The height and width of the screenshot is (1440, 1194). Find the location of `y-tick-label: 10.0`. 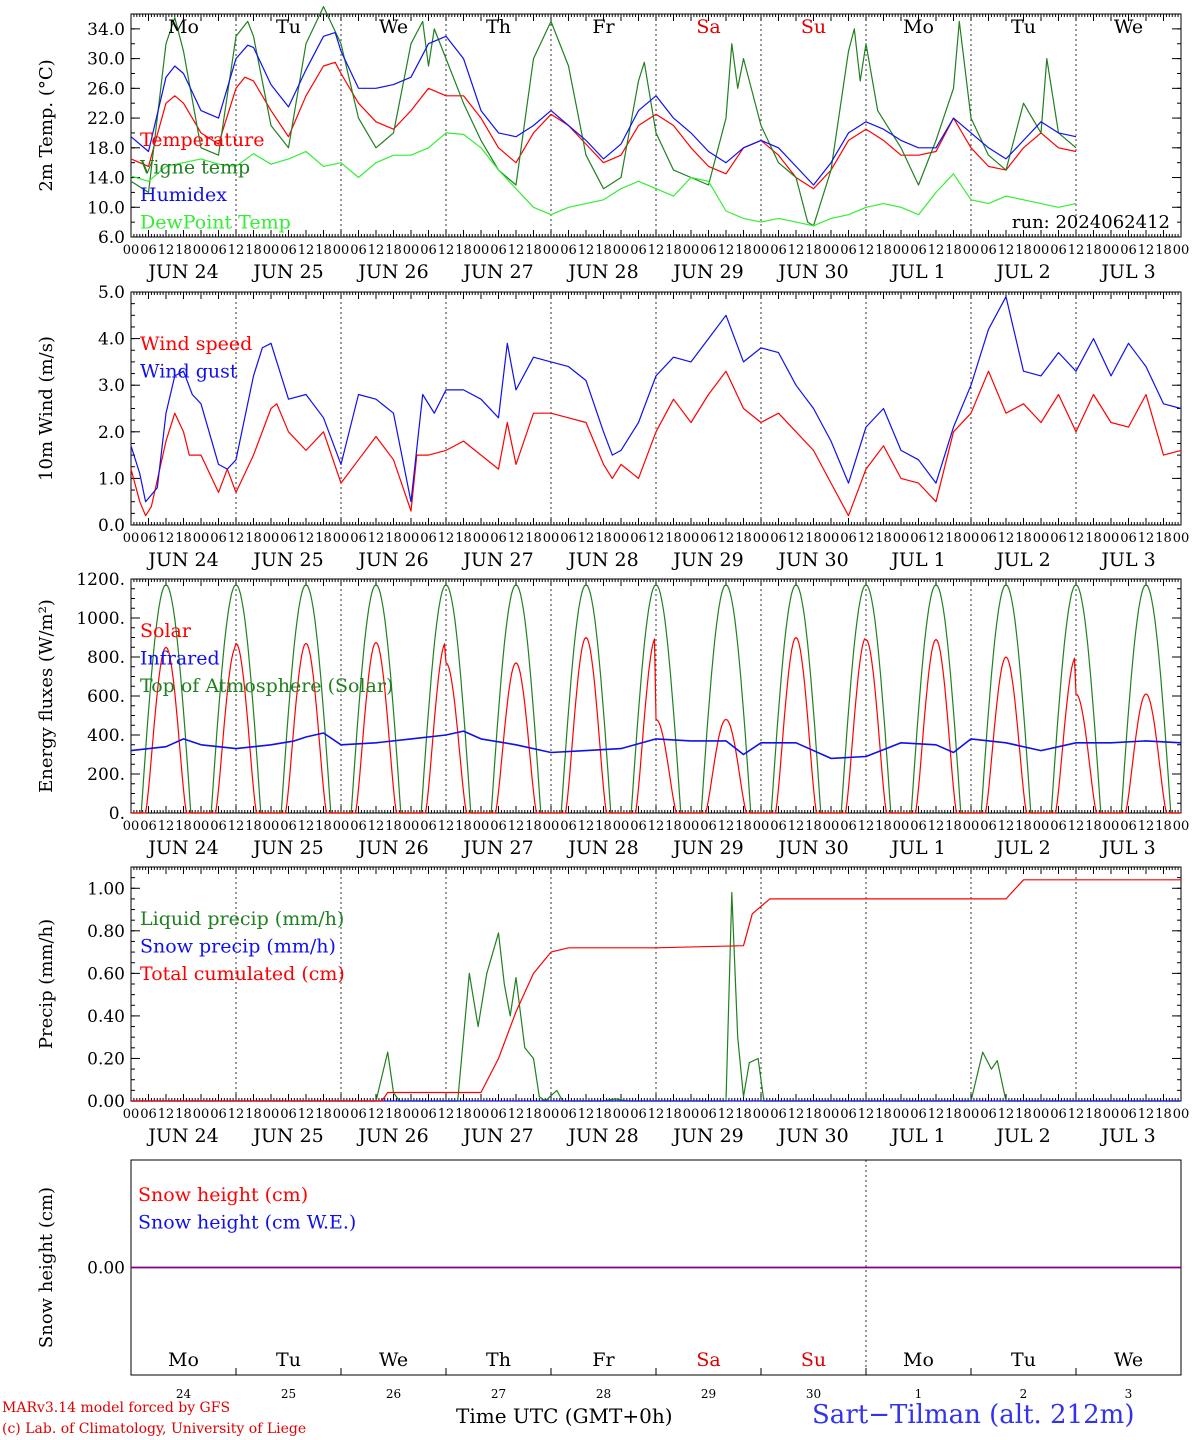

y-tick-label: 10.0 is located at coordinates (106, 208).